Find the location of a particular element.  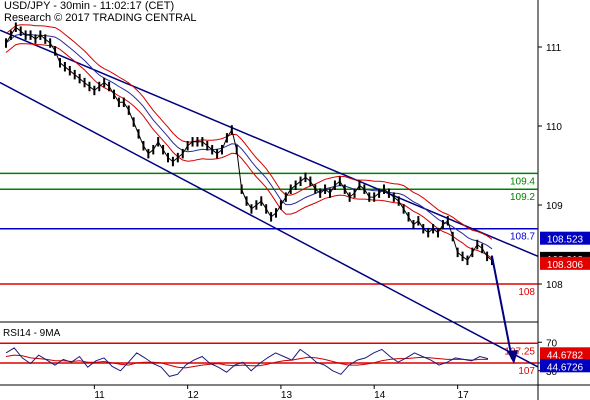

price-tag-ask is located at coordinates (565, 263).